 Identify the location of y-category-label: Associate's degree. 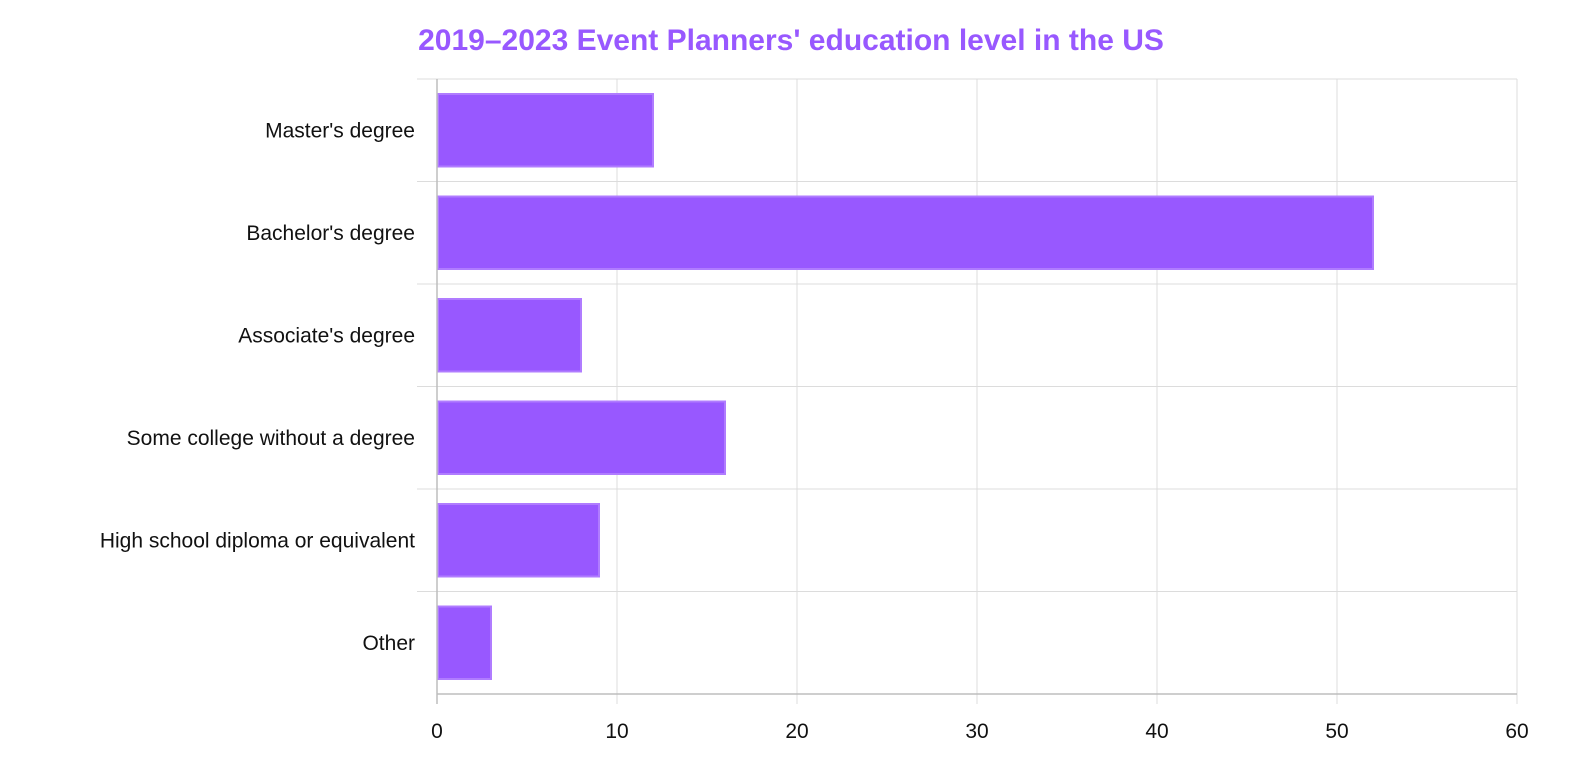
(326, 335).